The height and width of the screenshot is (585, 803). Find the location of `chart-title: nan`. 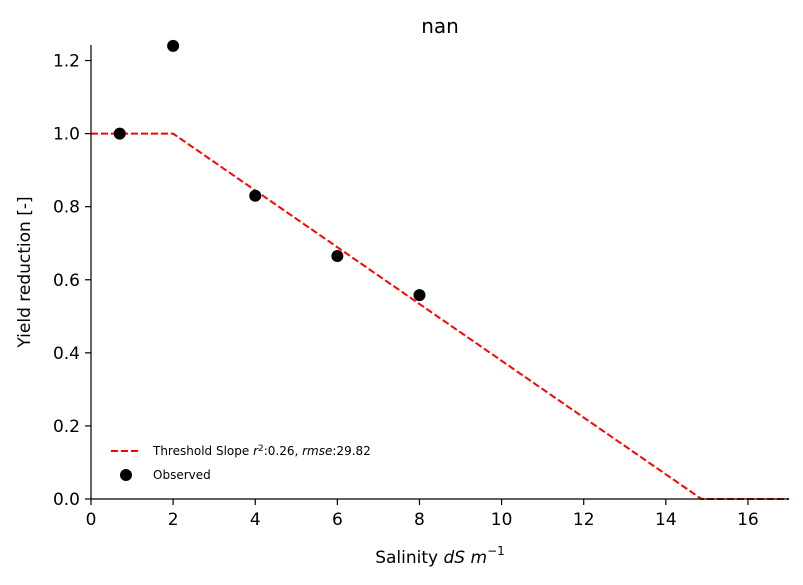

chart-title: nan is located at coordinates (440, 26).